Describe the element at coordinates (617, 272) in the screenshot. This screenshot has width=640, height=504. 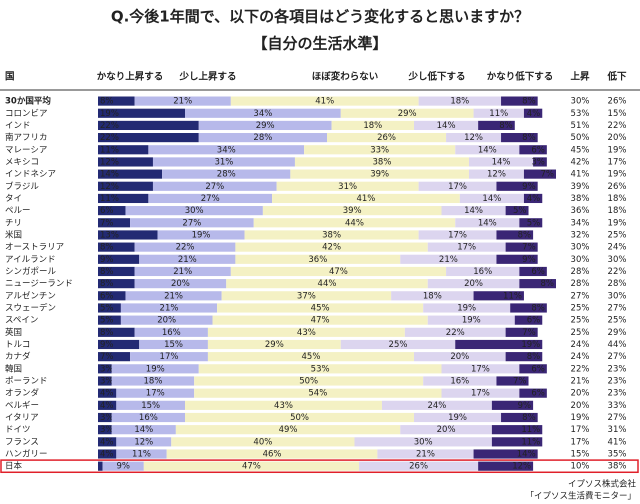
I see `total-value: 22%` at that location.